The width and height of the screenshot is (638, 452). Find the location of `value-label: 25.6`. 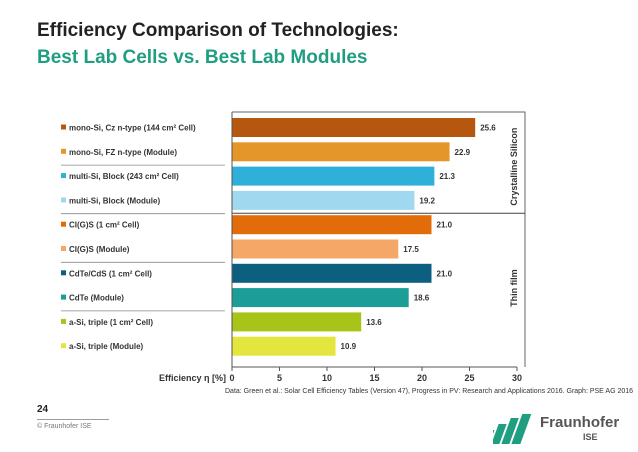

value-label: 25.6 is located at coordinates (488, 128).